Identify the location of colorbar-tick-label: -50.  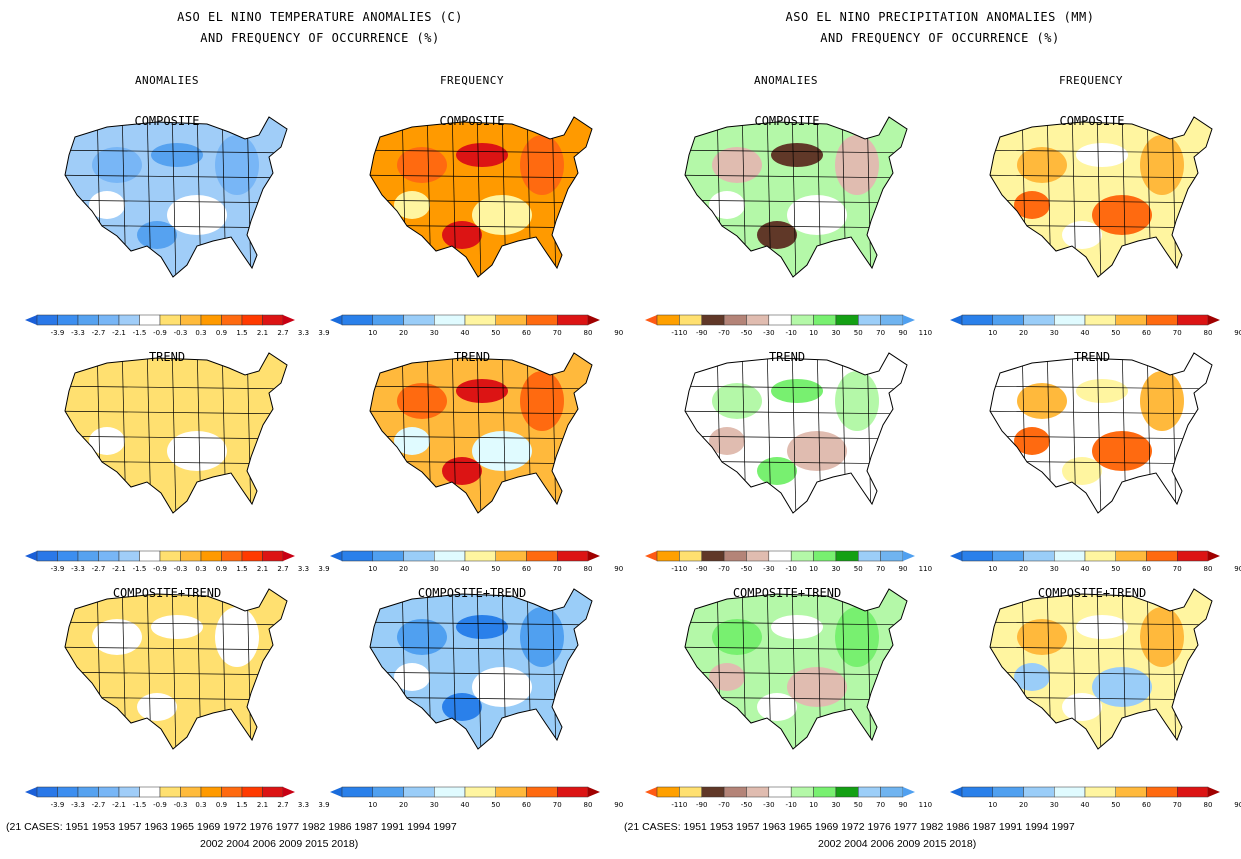
(746, 569).